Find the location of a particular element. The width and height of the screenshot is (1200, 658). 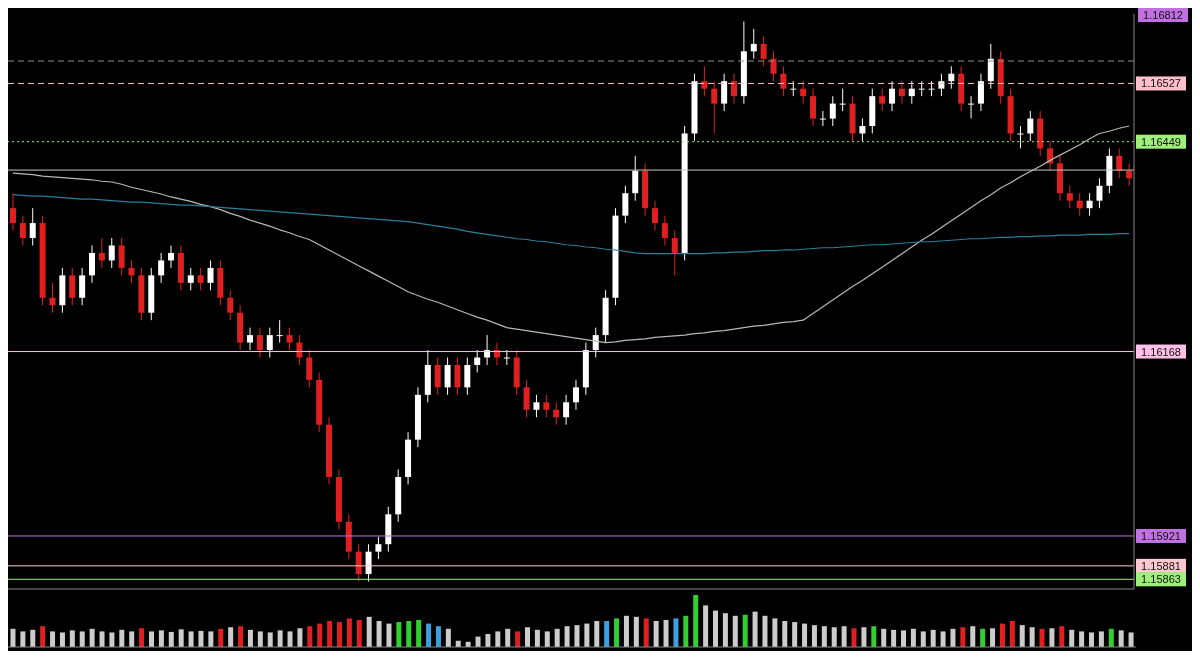

ref-line-label: 1.16168 is located at coordinates (1161, 351).